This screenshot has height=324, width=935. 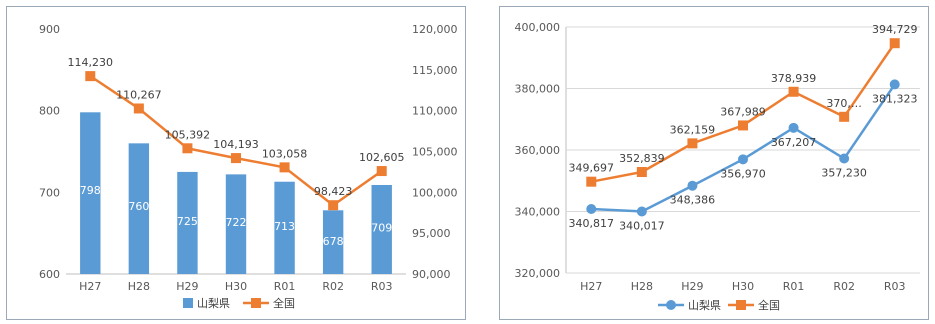 What do you see at coordinates (285, 153) in the screenshot?
I see `line-data-label: 103,058` at bounding box center [285, 153].